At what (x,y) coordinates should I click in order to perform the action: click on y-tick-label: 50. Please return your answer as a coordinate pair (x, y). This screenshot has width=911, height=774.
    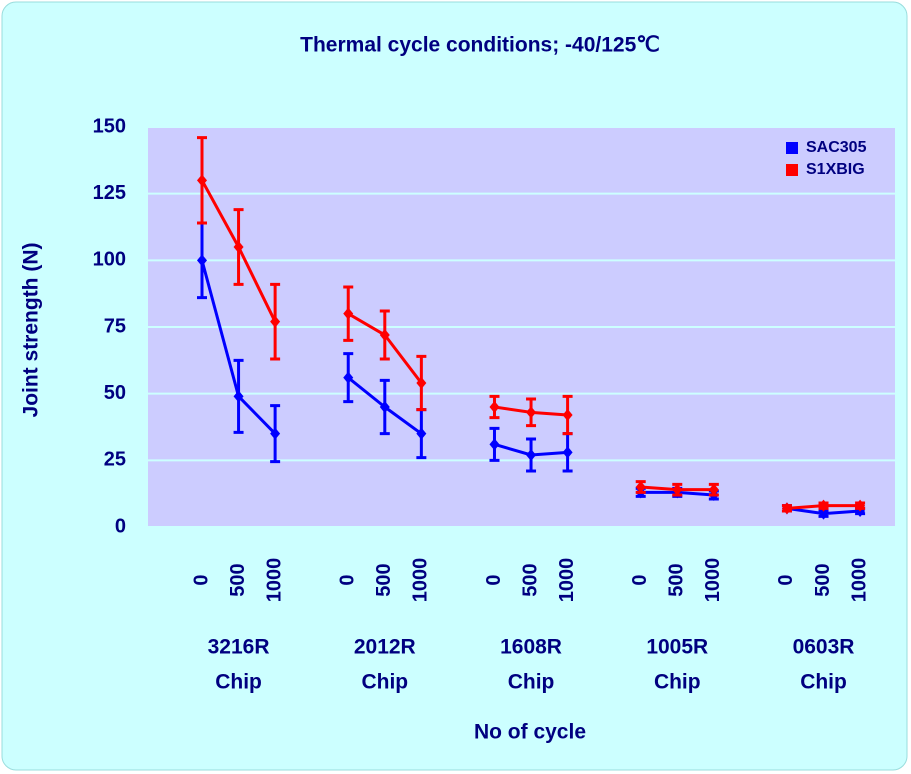
    Looking at the image, I should click on (115, 393).